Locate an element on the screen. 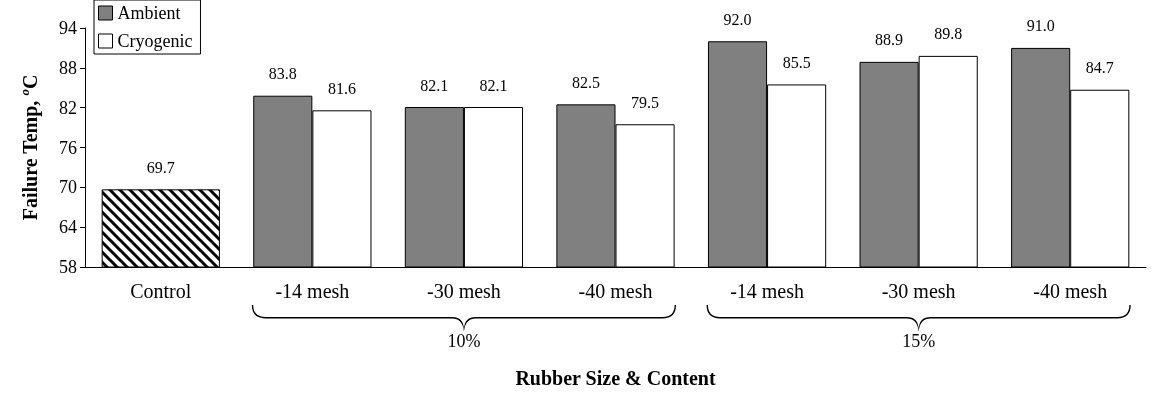 This screenshot has height=400, width=1154. data-label: 92.0 is located at coordinates (737, 19).